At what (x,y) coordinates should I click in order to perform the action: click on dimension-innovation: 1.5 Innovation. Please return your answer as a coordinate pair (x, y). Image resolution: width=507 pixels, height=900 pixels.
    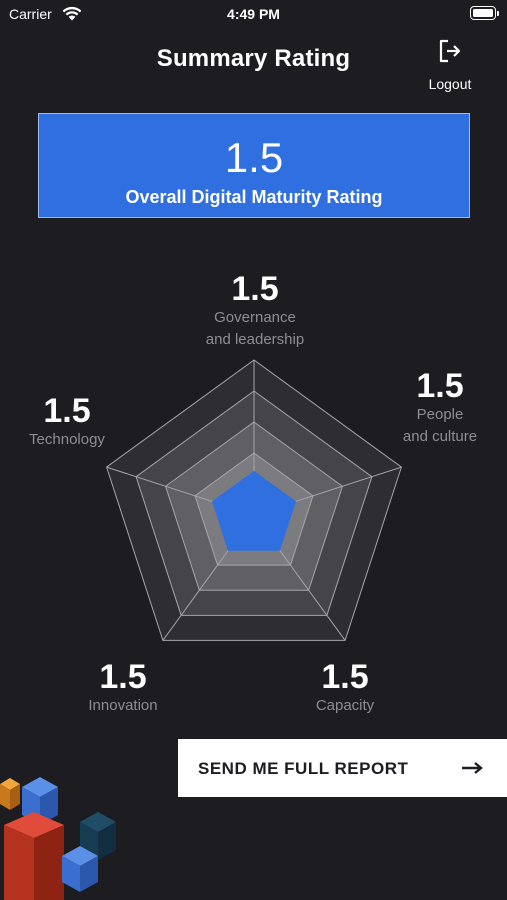
    Looking at the image, I should click on (123, 688).